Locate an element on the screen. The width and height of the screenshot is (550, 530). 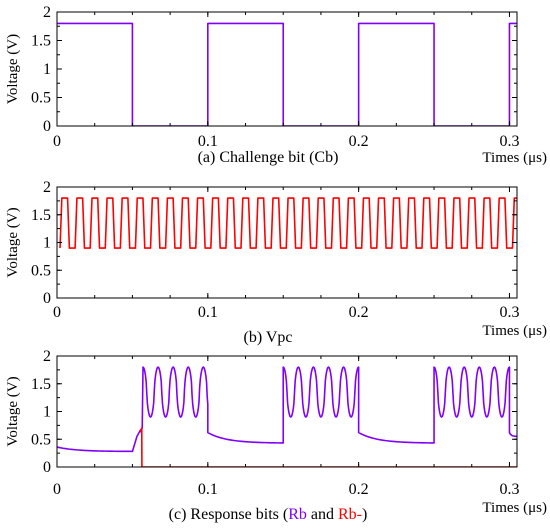
series-line-rb is located at coordinates (287, 409).